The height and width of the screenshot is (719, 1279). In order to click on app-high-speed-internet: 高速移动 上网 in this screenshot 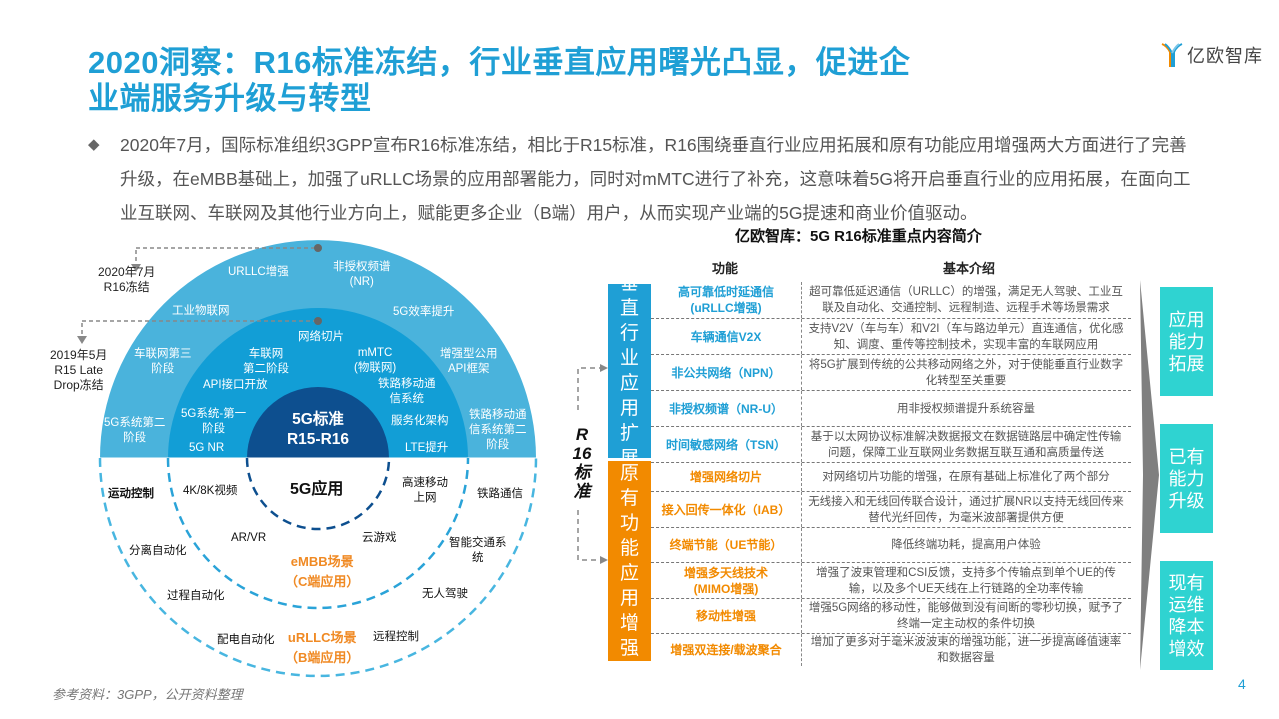, I will do `click(425, 490)`.